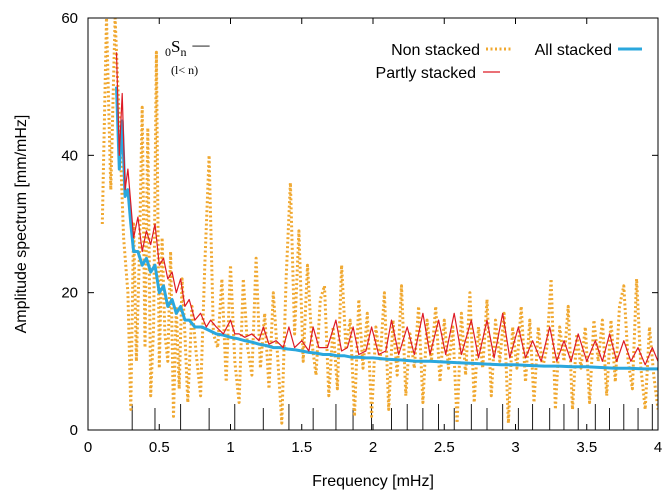 This screenshot has height=494, width=664. What do you see at coordinates (69, 18) in the screenshot?
I see `y-tick-label: 60` at bounding box center [69, 18].